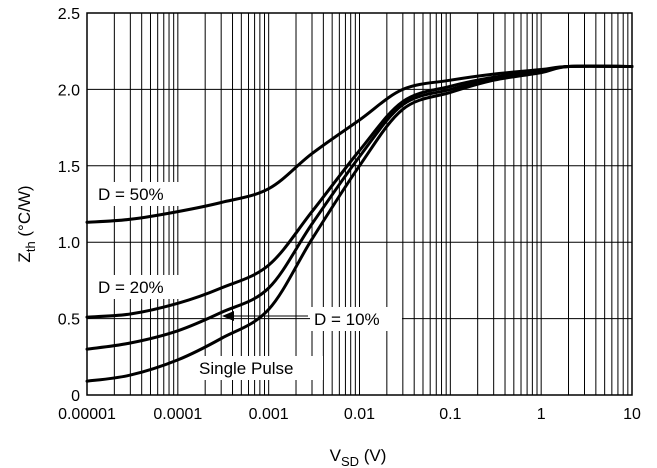 The image size is (657, 468). What do you see at coordinates (347, 319) in the screenshot?
I see `annotation-d10: D = 10%` at bounding box center [347, 319].